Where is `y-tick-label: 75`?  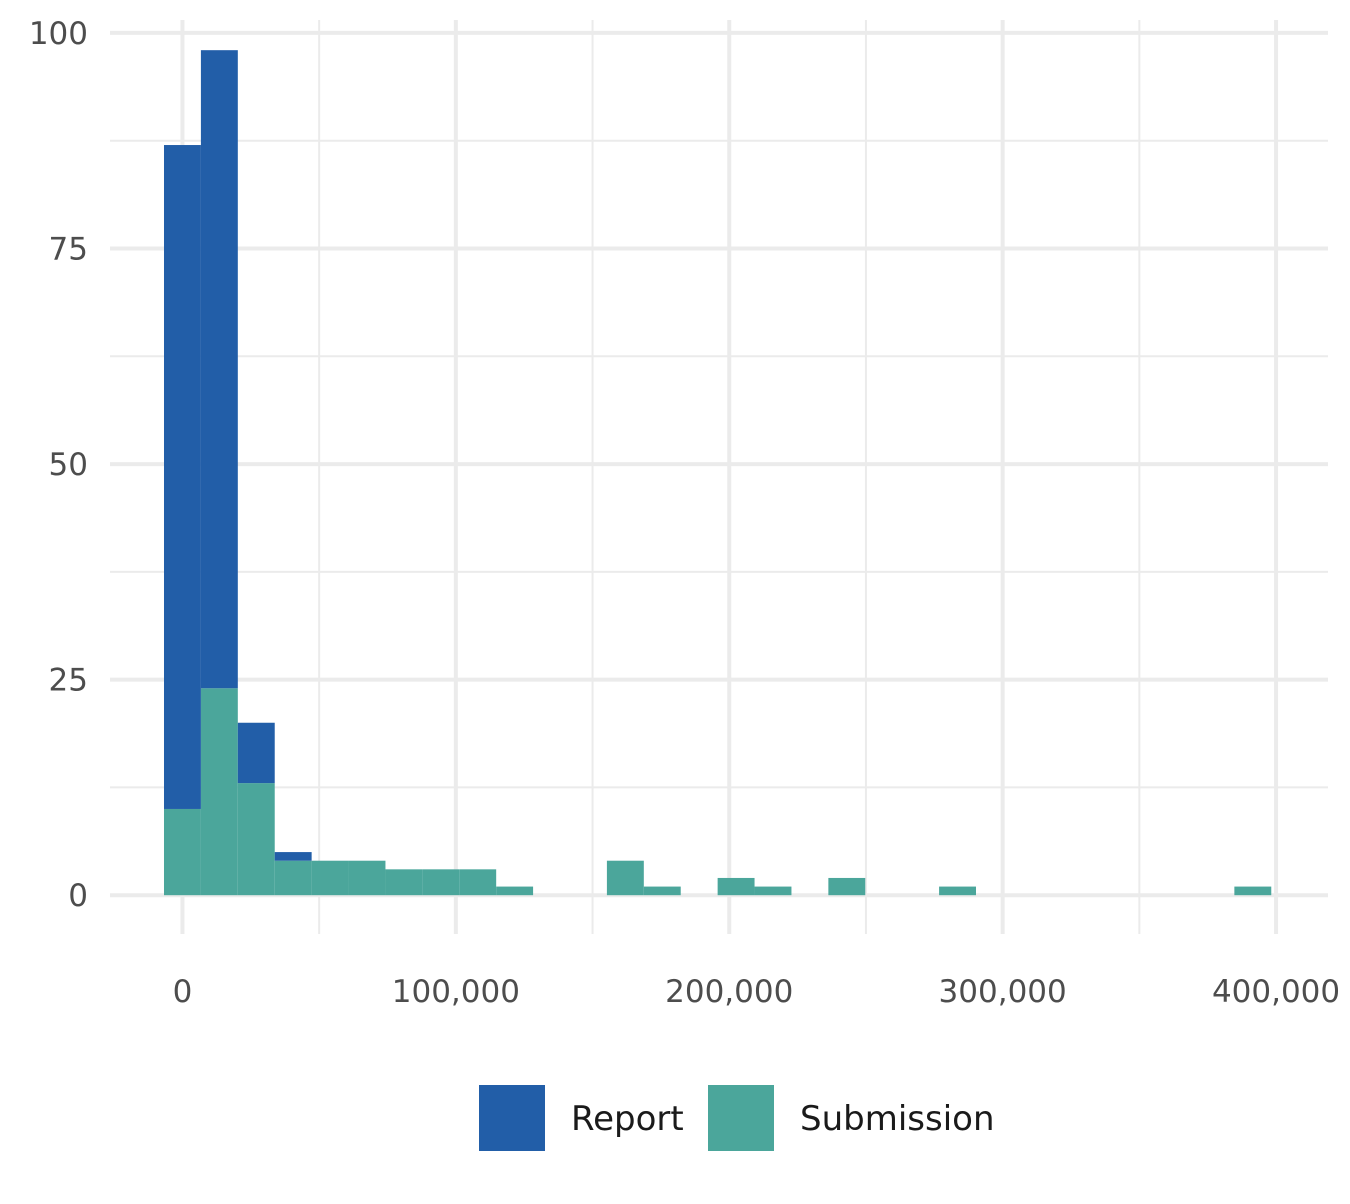
y-tick-label: 75 is located at coordinates (68, 250).